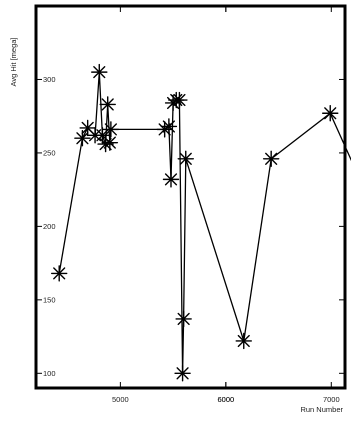 This screenshot has width=351, height=429. I want to click on y-tick-label: 100, so click(49, 373).